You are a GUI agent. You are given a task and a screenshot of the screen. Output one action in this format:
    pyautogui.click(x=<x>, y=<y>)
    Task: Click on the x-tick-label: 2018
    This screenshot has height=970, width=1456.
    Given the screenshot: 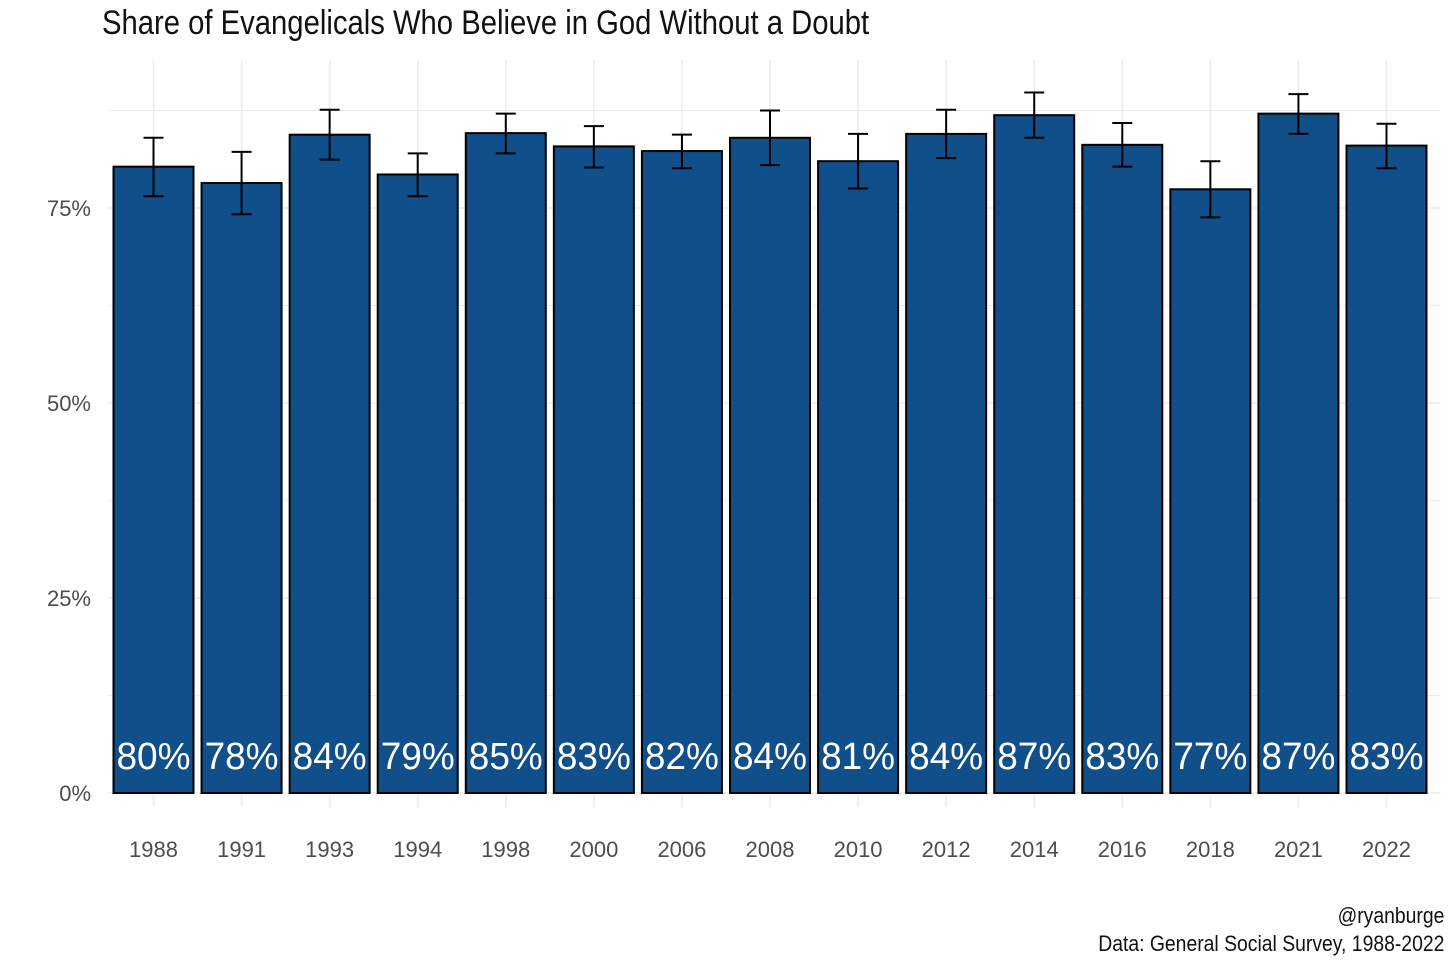 What is the action you would take?
    pyautogui.click(x=1210, y=849)
    